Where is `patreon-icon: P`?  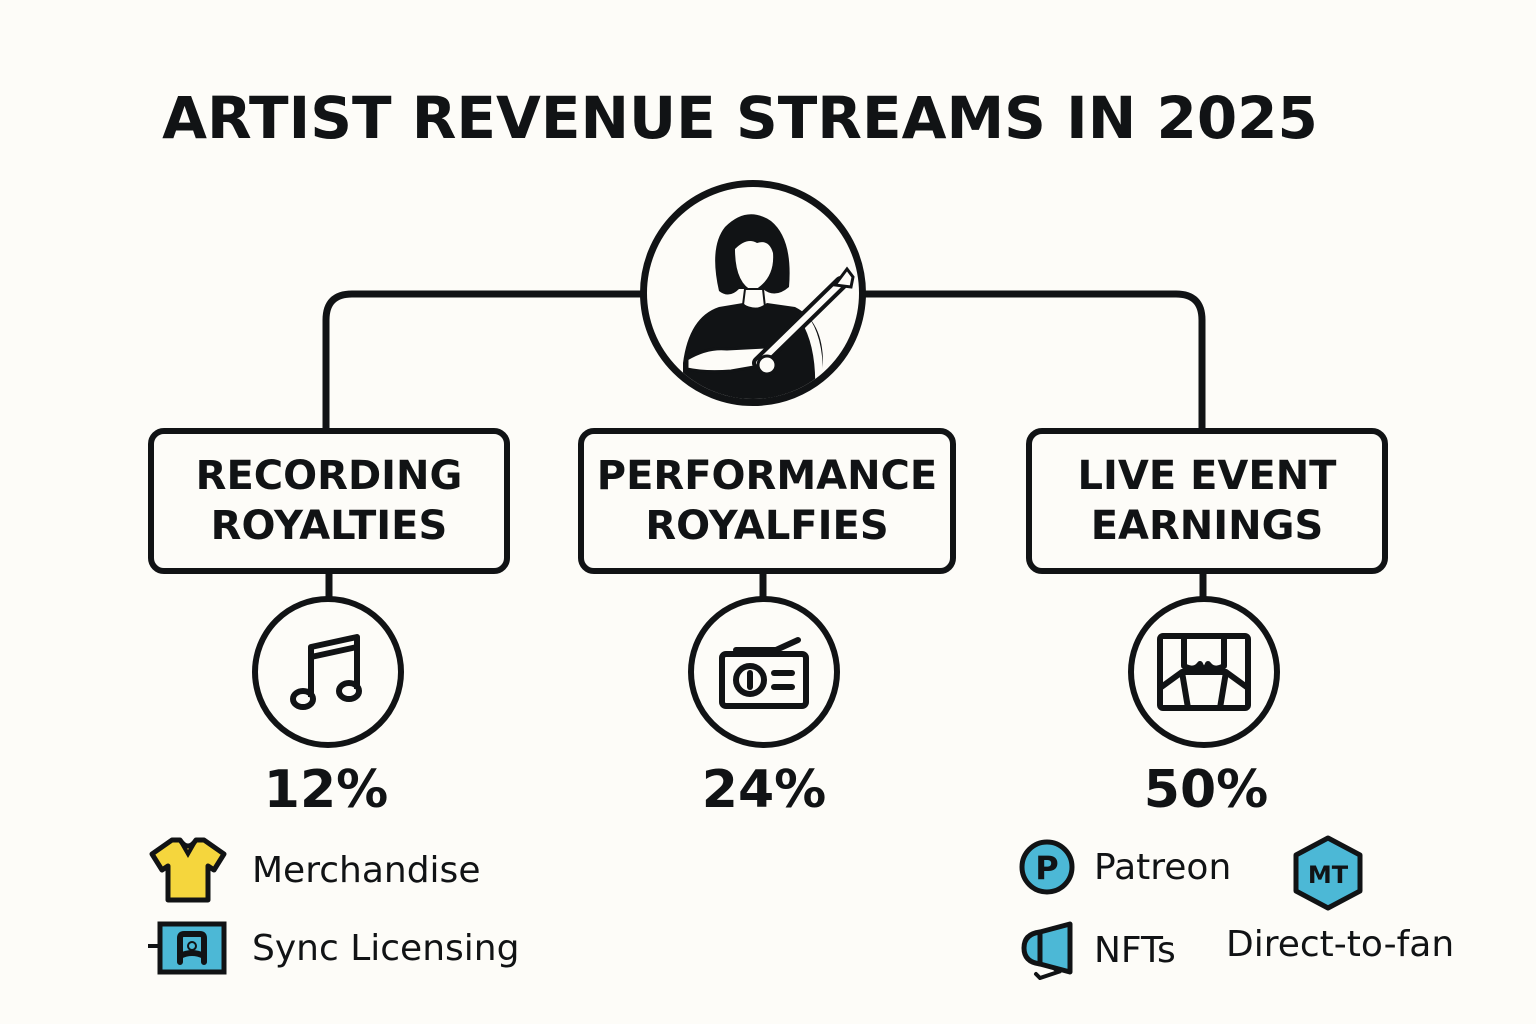 patreon-icon: P is located at coordinates (1047, 867).